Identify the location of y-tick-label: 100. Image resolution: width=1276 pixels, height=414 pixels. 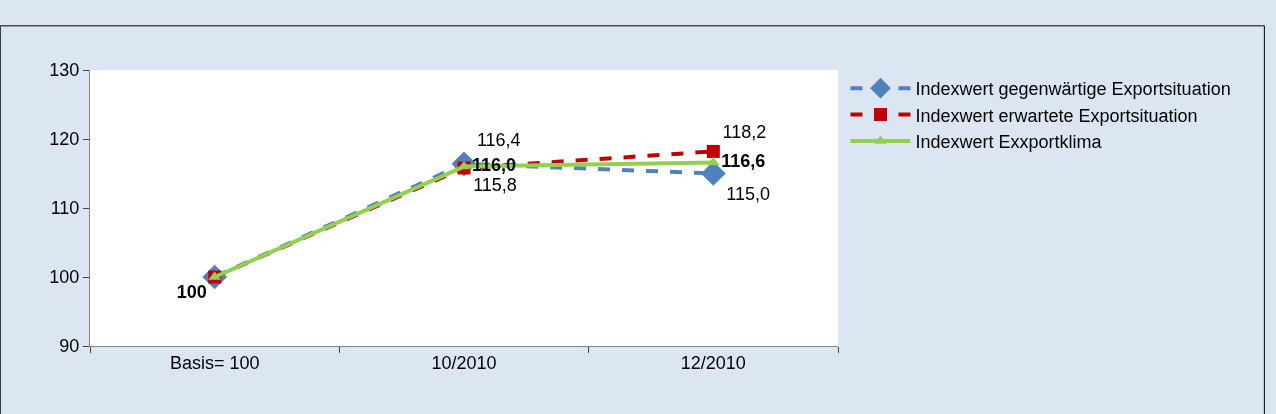
(64, 277).